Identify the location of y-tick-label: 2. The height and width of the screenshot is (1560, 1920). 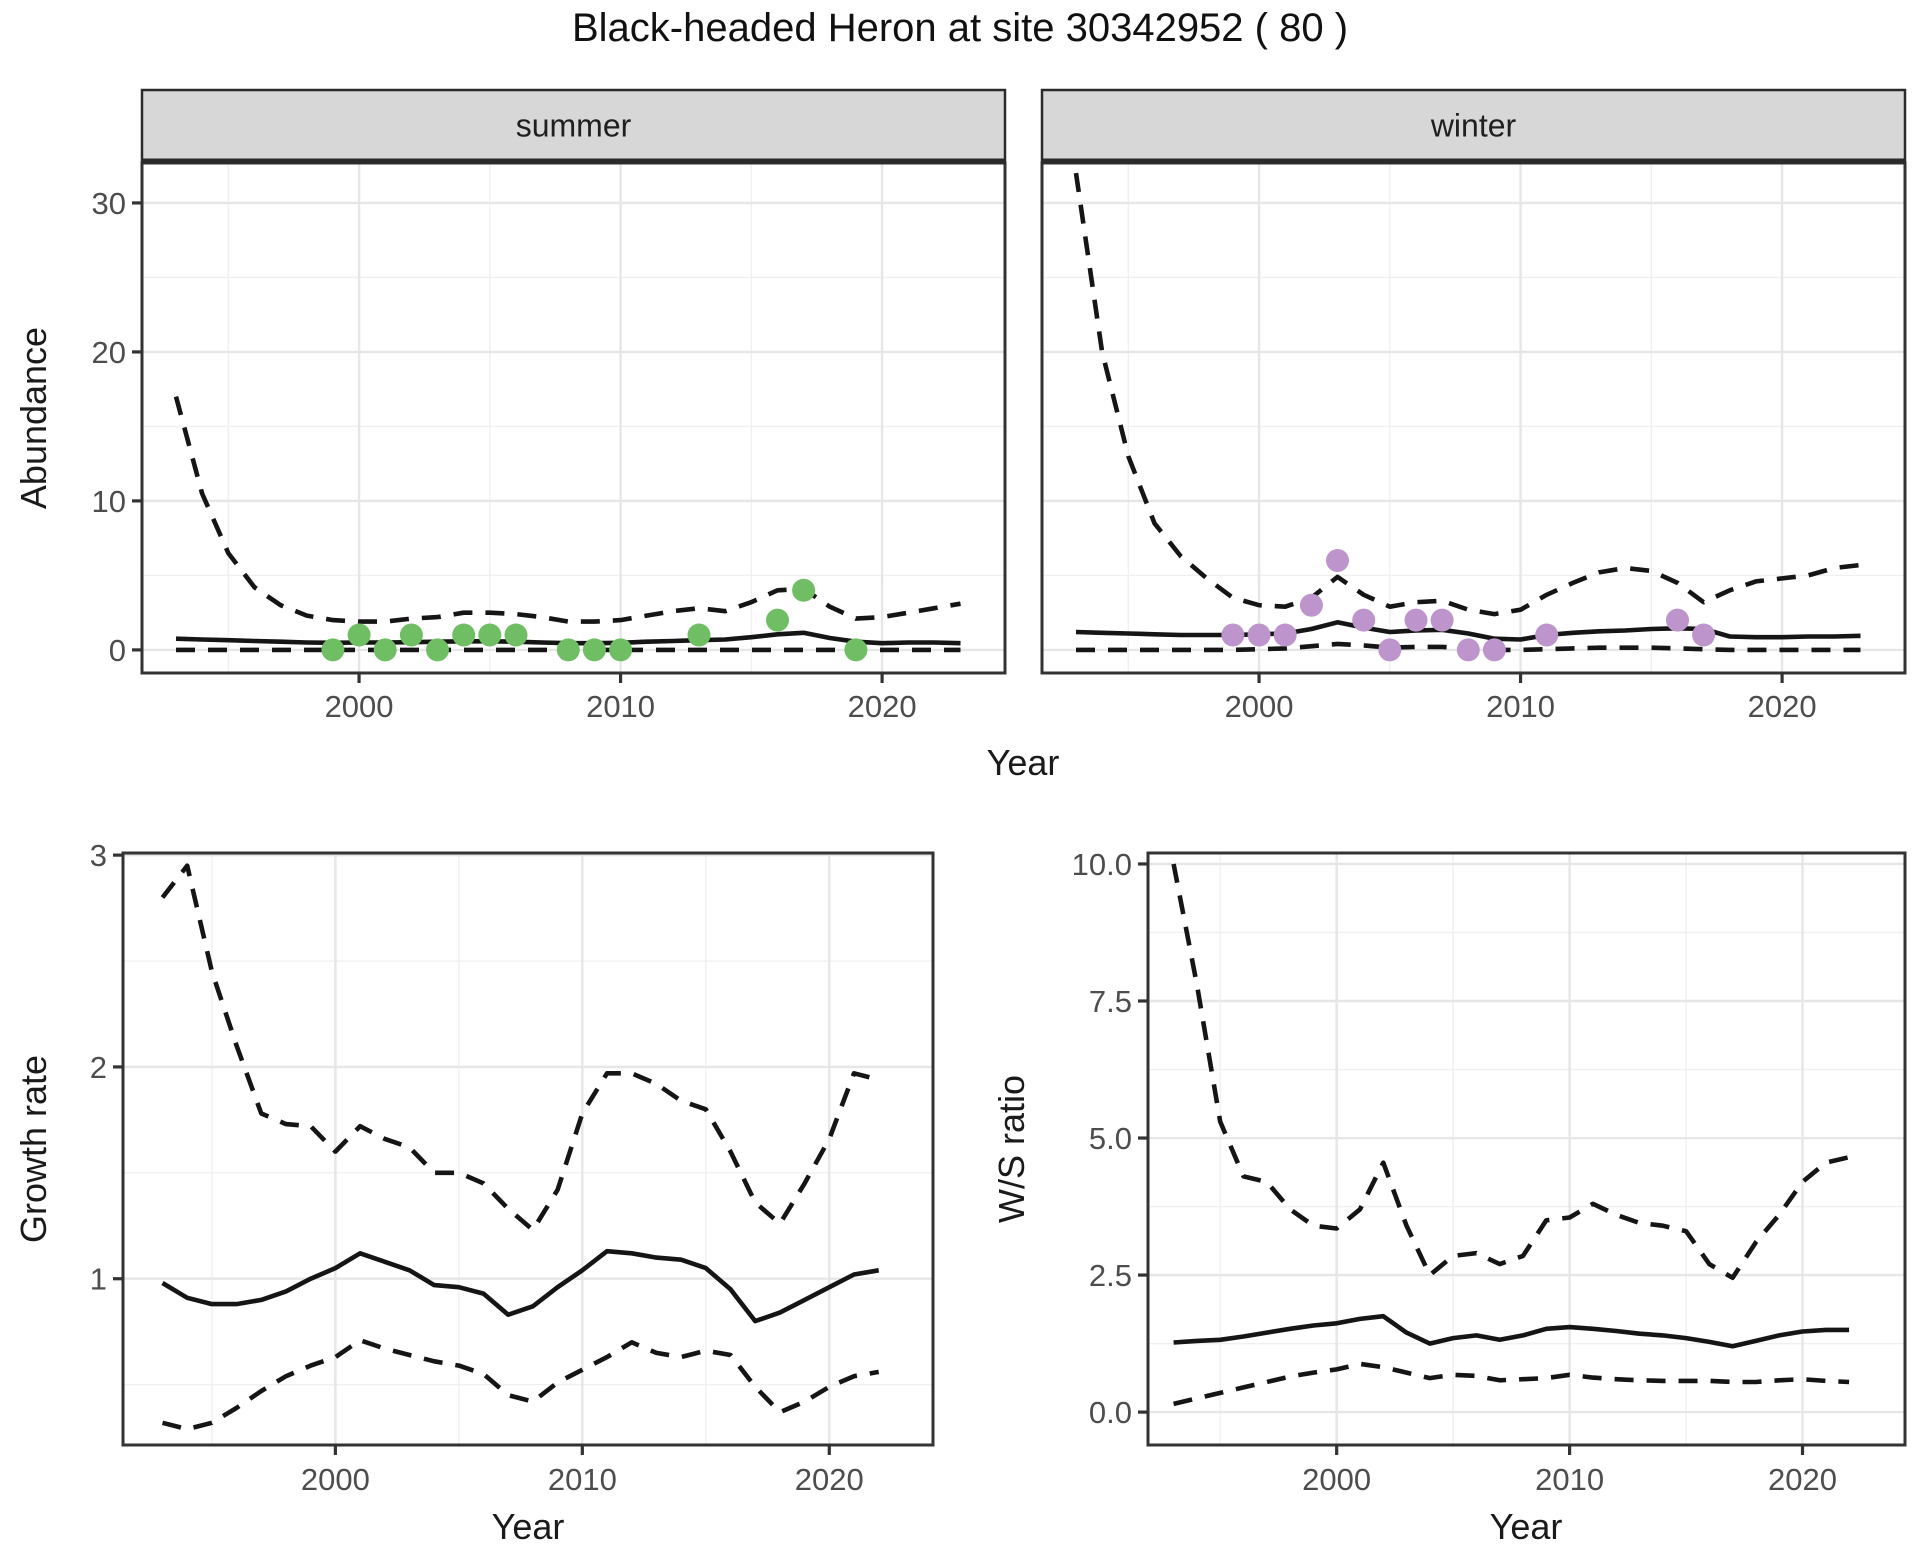
(98, 1067).